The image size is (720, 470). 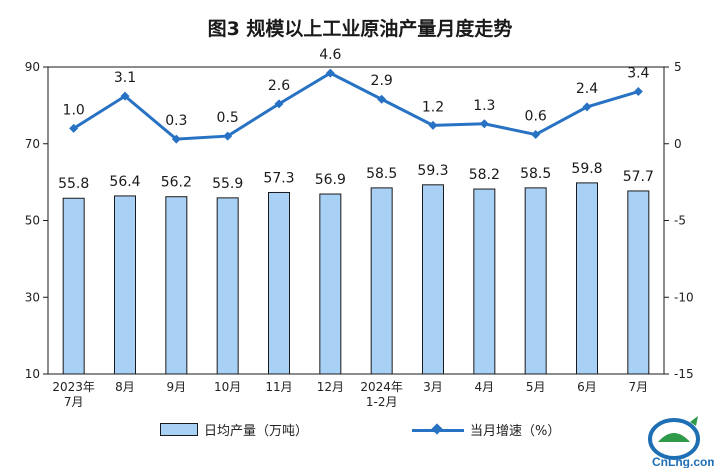 What do you see at coordinates (125, 387) in the screenshot?
I see `x-tick-label: 8月` at bounding box center [125, 387].